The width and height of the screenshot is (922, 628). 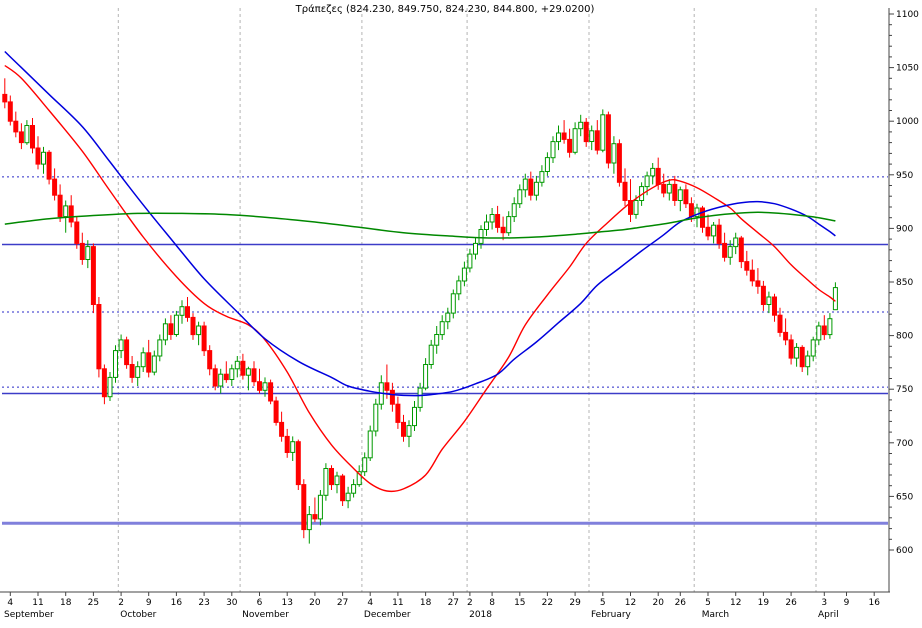 I want to click on x-axis-day-label: 13, so click(x=286, y=603).